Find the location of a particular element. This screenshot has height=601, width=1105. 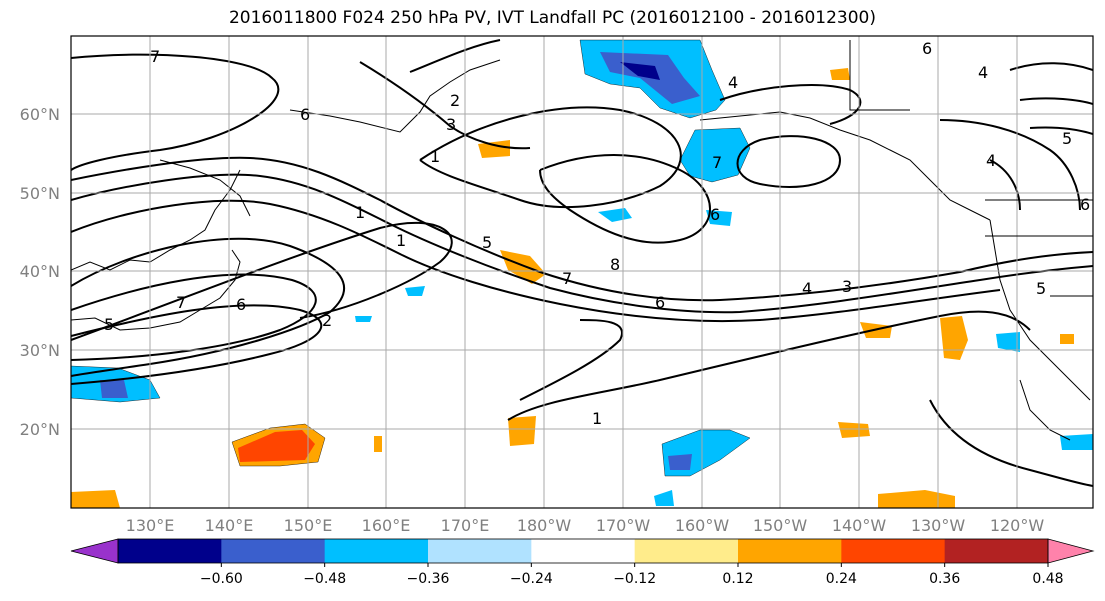

lon-tick-label: 120°W is located at coordinates (1017, 525).